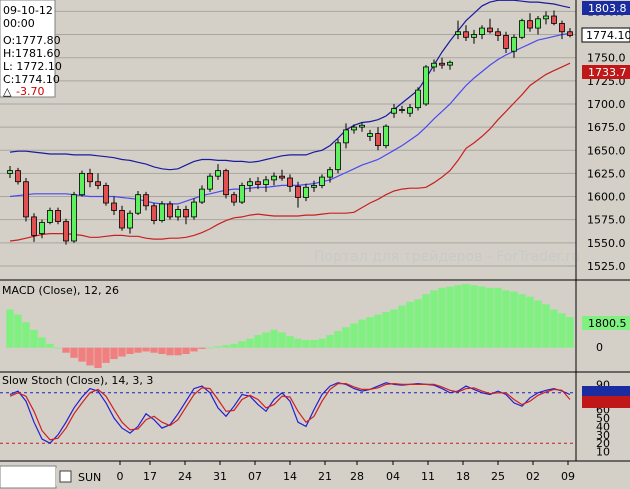 The height and width of the screenshot is (489, 630). Describe the element at coordinates (568, 476) in the screenshot. I see `x-tick-label: 09` at that location.